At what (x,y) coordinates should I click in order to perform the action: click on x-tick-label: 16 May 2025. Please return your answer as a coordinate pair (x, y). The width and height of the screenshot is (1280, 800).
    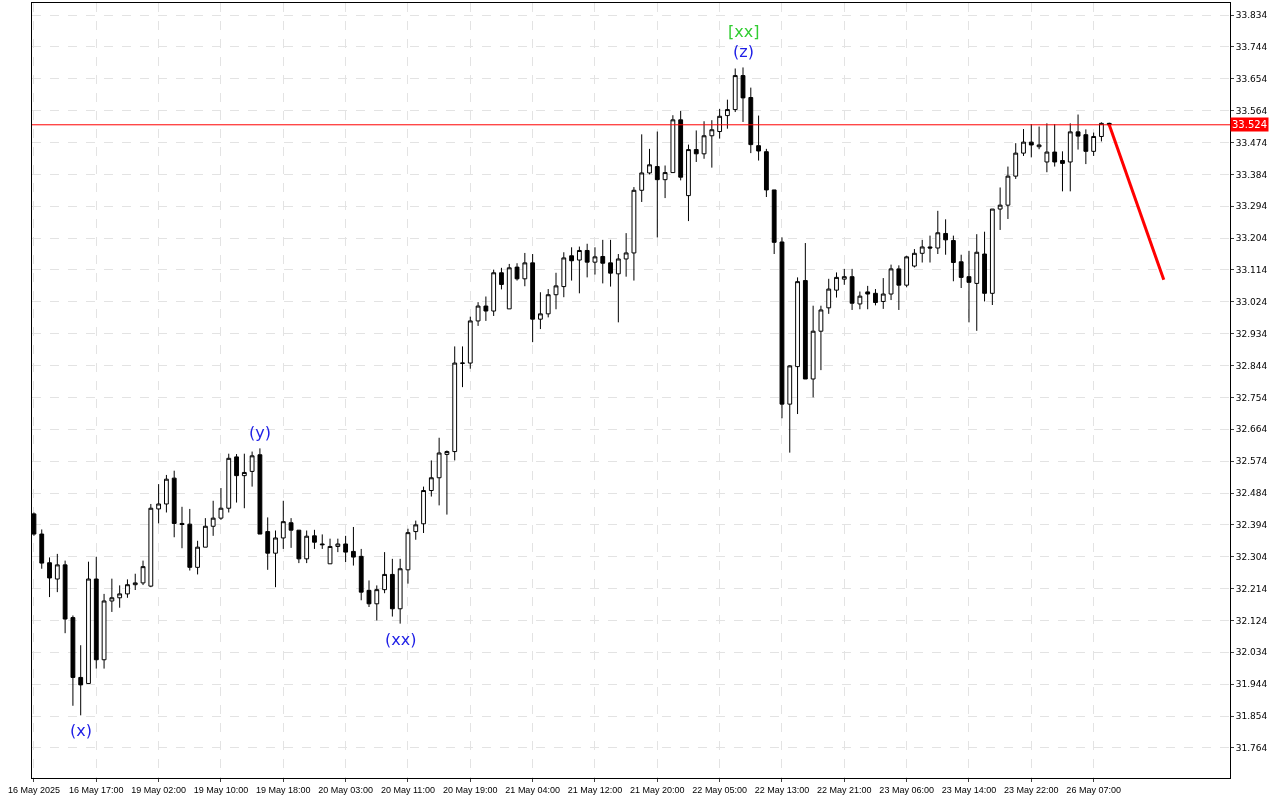
    Looking at the image, I should click on (33, 789).